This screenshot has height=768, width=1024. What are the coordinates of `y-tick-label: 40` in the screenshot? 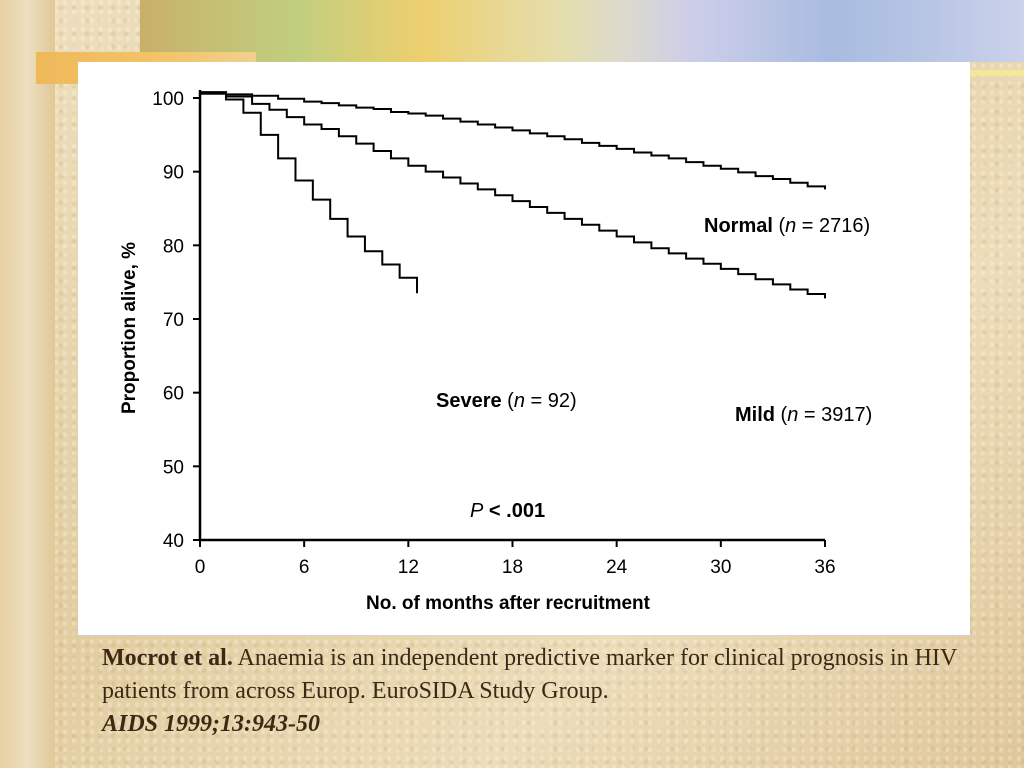 It's located at (173, 541).